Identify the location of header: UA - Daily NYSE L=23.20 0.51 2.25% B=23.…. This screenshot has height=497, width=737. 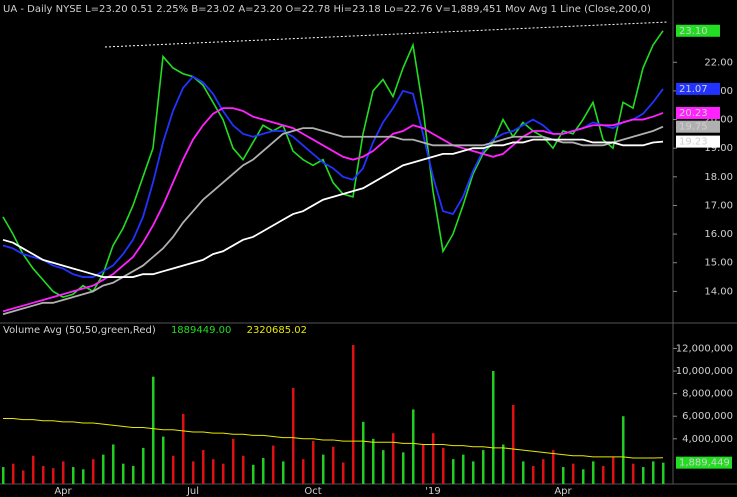
(327, 9).